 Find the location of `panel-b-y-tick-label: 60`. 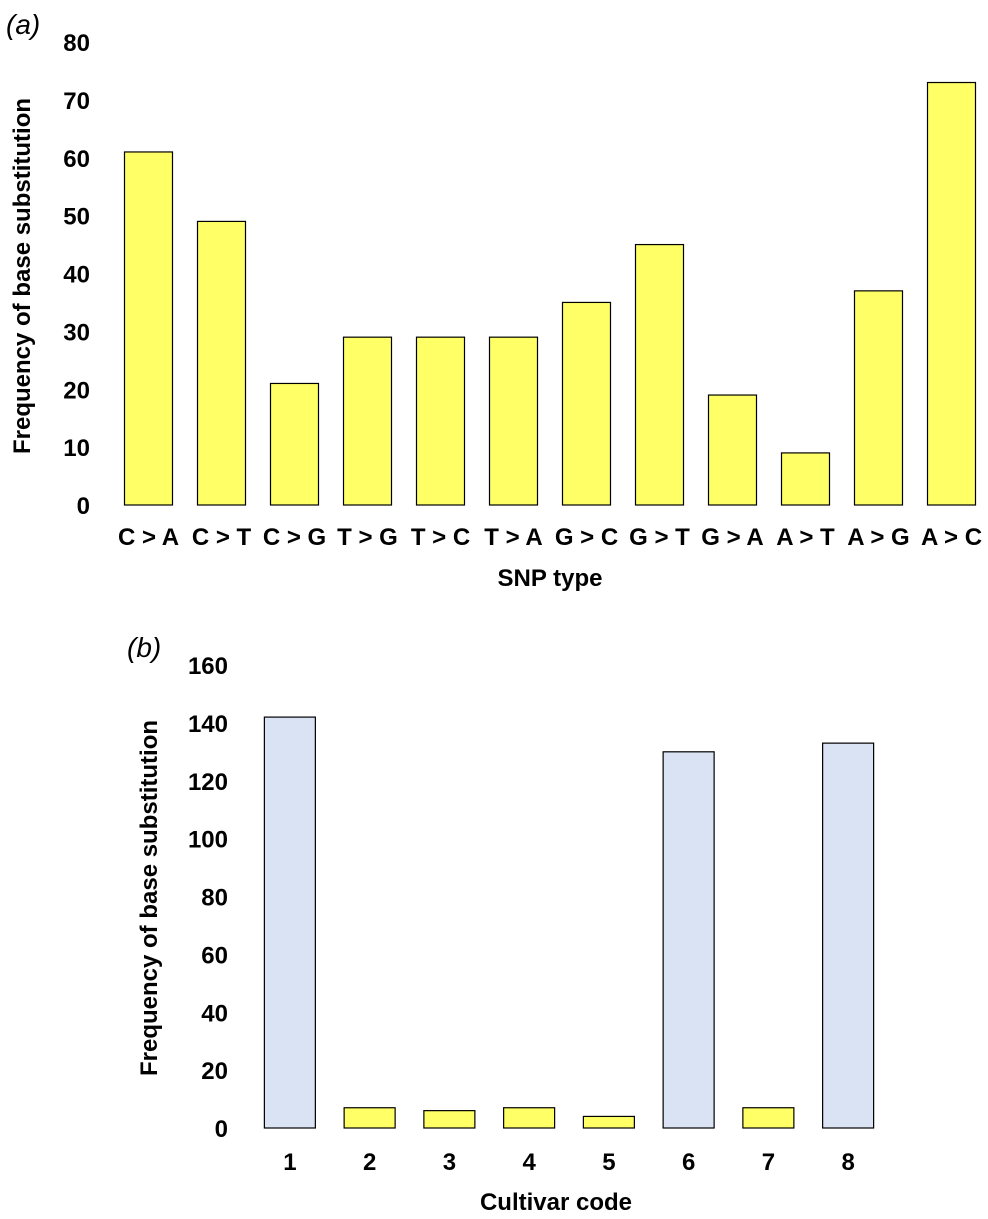

panel-b-y-tick-label: 60 is located at coordinates (214, 955).